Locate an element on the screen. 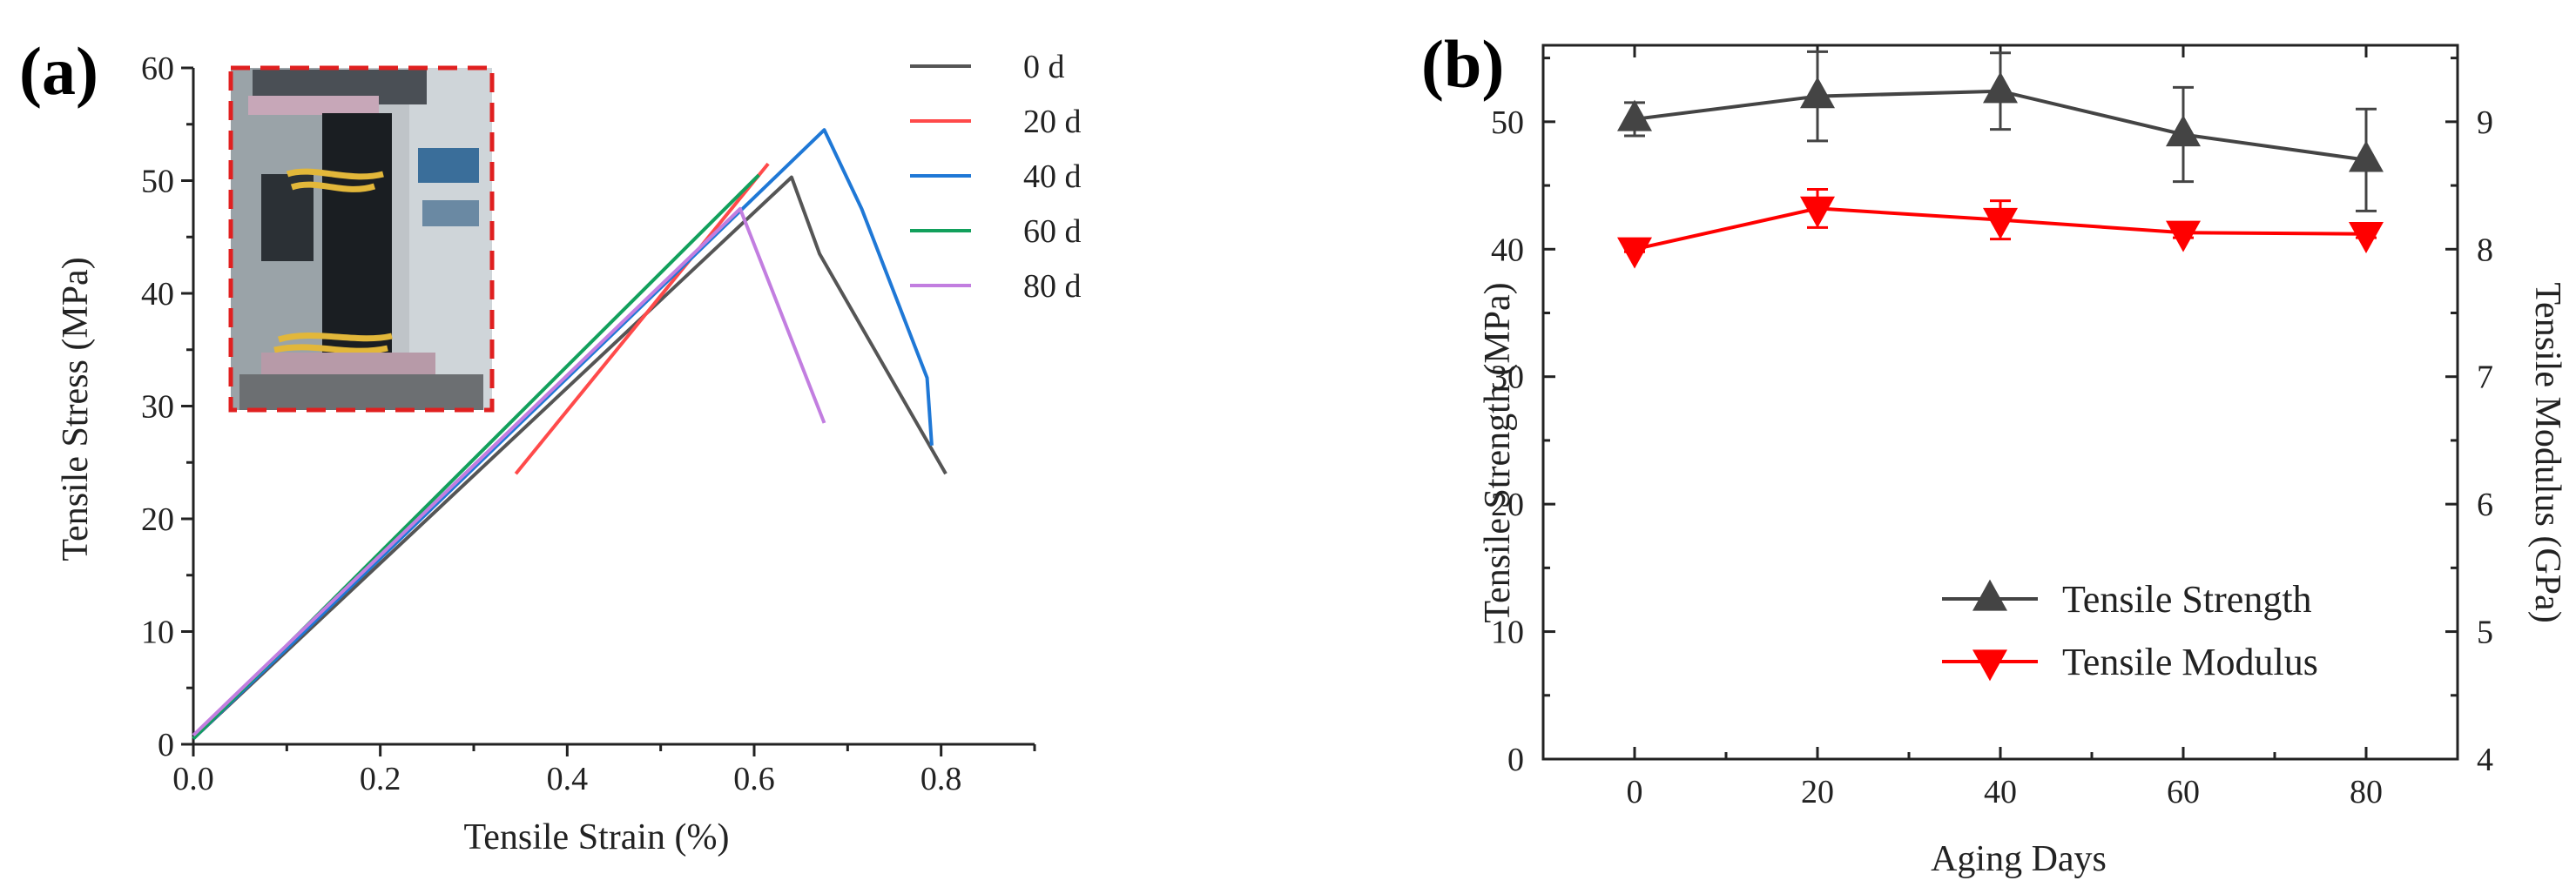  x-tick-label-a: 0.0 is located at coordinates (193, 779).